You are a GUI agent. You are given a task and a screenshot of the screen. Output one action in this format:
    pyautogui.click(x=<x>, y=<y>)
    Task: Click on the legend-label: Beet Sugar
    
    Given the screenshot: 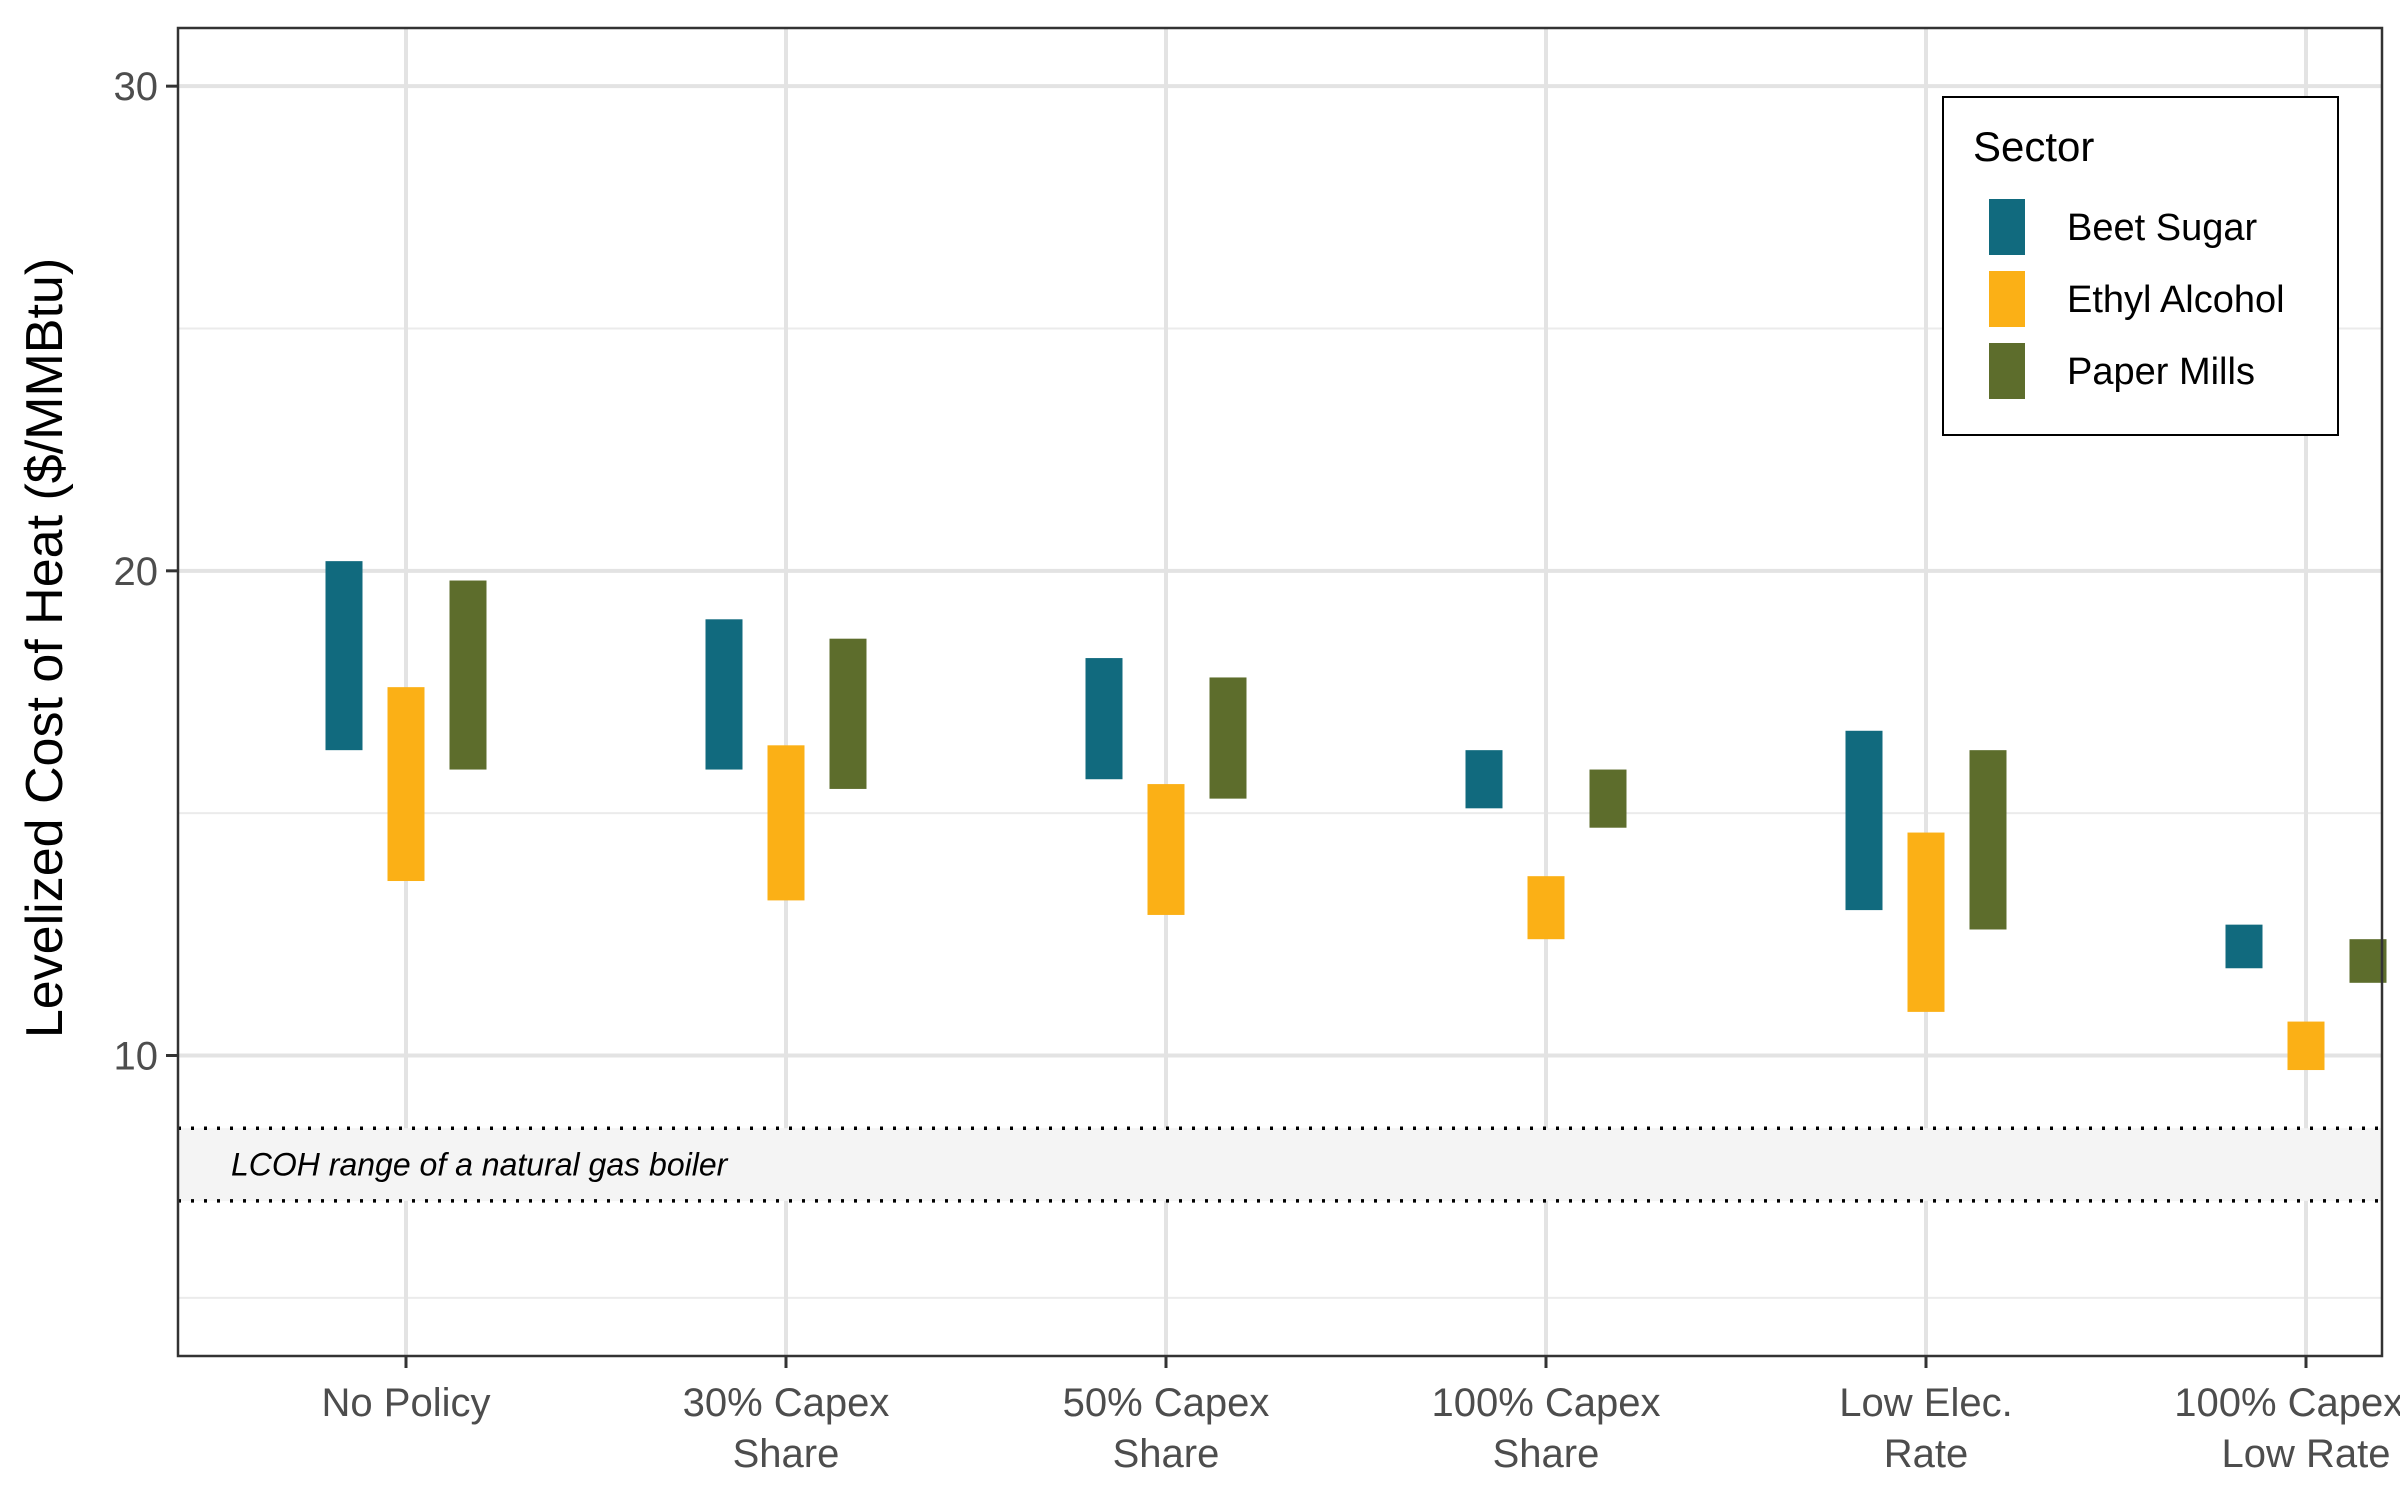 What is the action you would take?
    pyautogui.click(x=2162, y=228)
    